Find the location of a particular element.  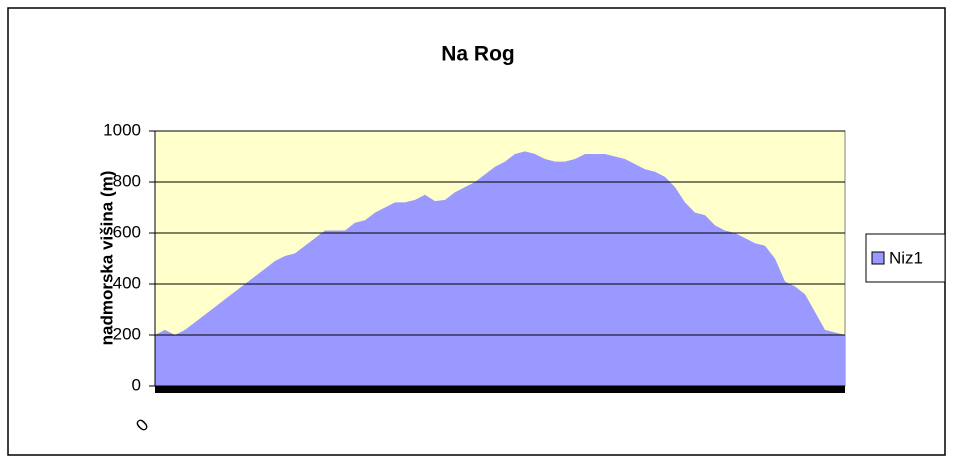

legend-swatch is located at coordinates (878, 258).